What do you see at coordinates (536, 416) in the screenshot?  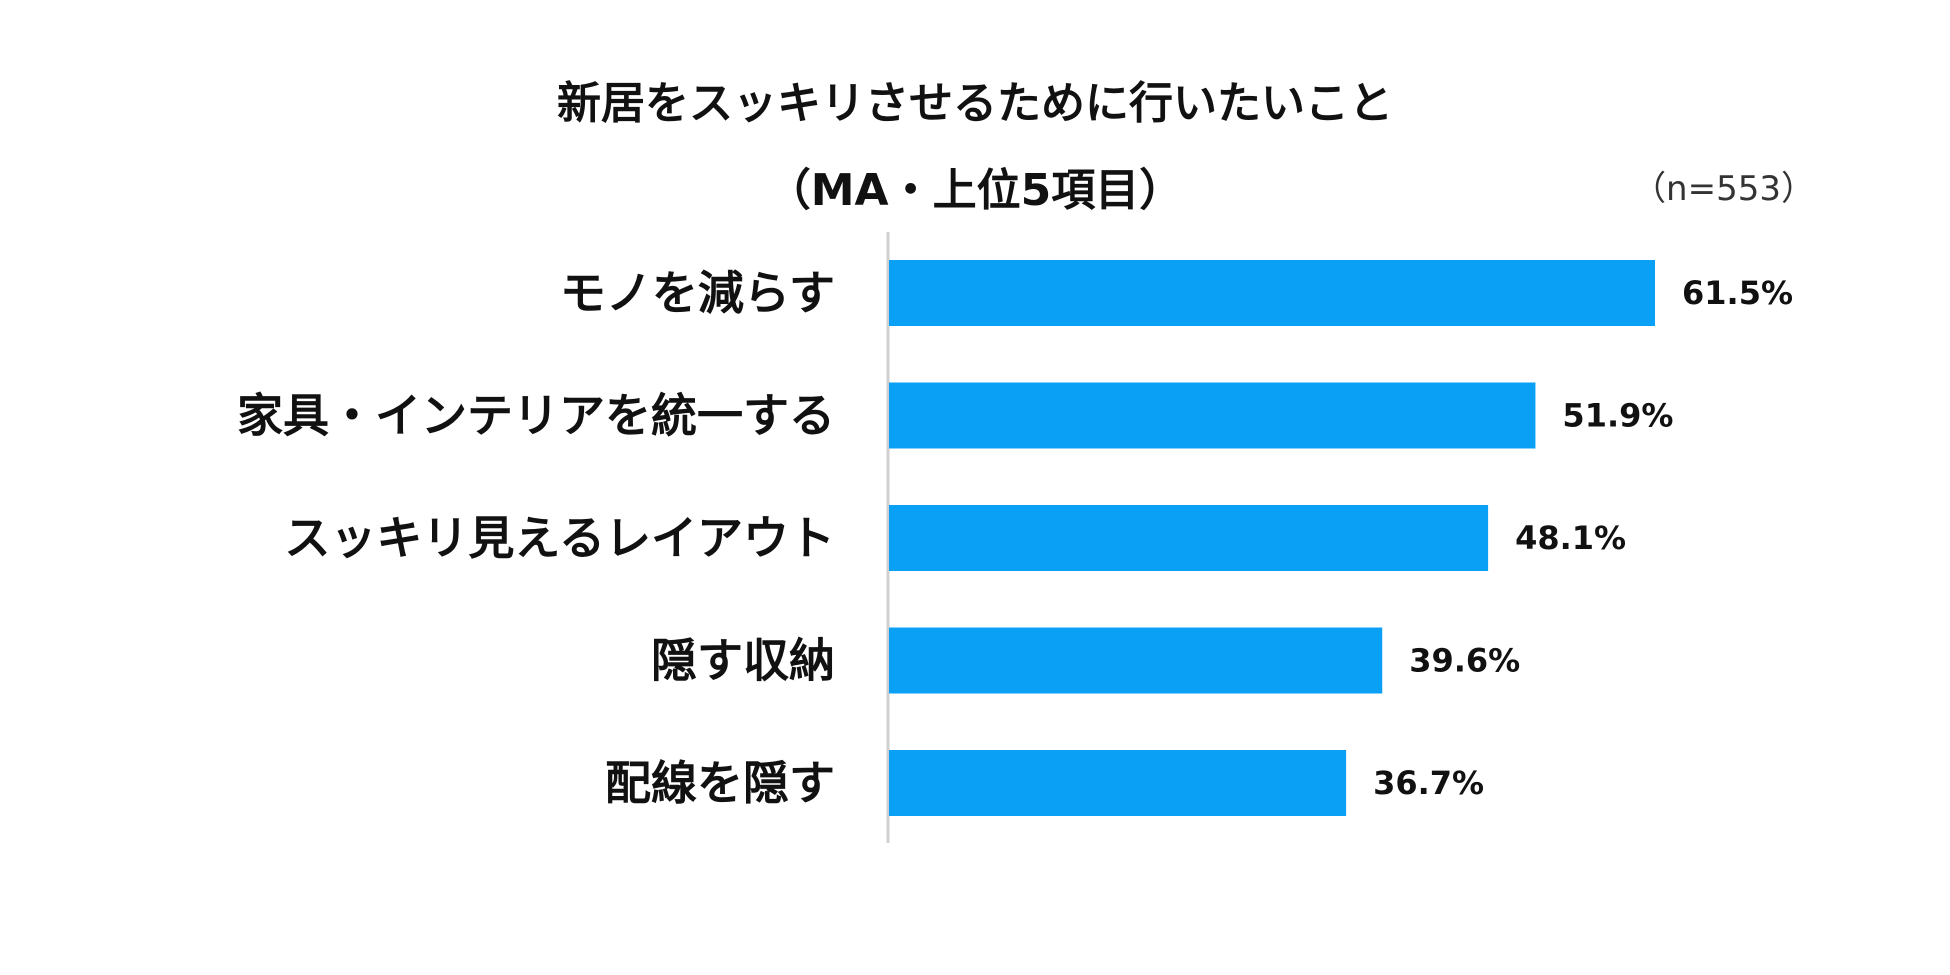 I see `category-label: 家具・インテリアを統一する` at bounding box center [536, 416].